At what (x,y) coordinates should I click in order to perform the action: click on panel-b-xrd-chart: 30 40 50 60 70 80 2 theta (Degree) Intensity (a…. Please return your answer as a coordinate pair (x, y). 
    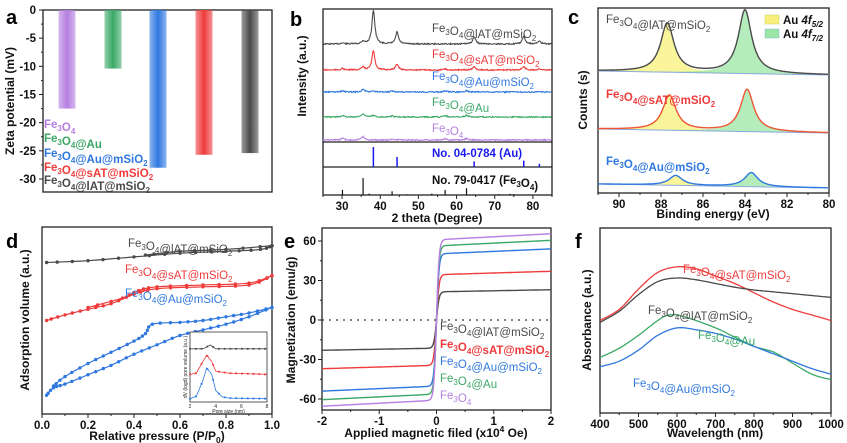
    Looking at the image, I should click on (424, 116).